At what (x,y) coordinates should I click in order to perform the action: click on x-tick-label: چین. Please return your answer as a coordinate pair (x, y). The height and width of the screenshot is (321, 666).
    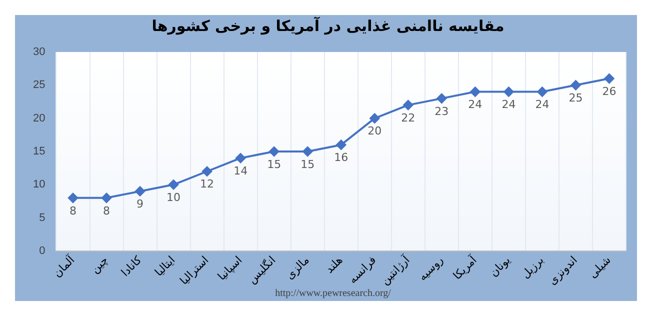
    Looking at the image, I should click on (99, 265).